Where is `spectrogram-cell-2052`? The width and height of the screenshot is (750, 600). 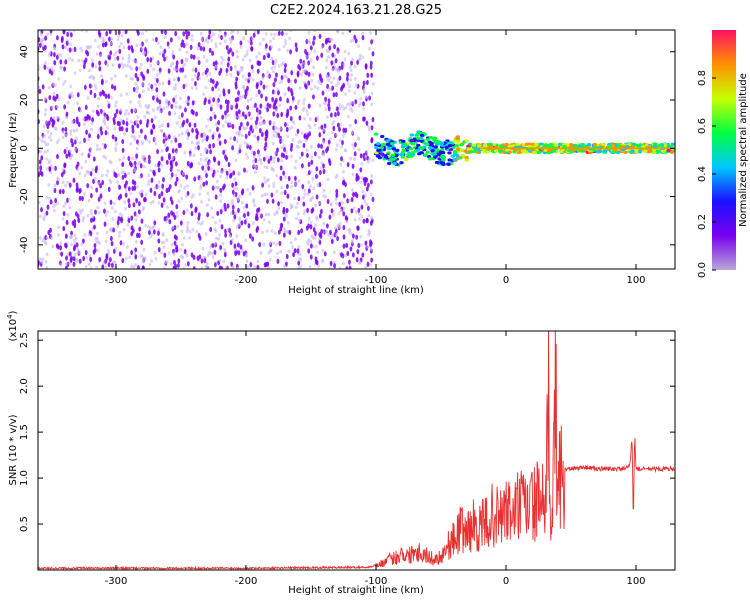
spectrogram-cell-2052 is located at coordinates (284, 235).